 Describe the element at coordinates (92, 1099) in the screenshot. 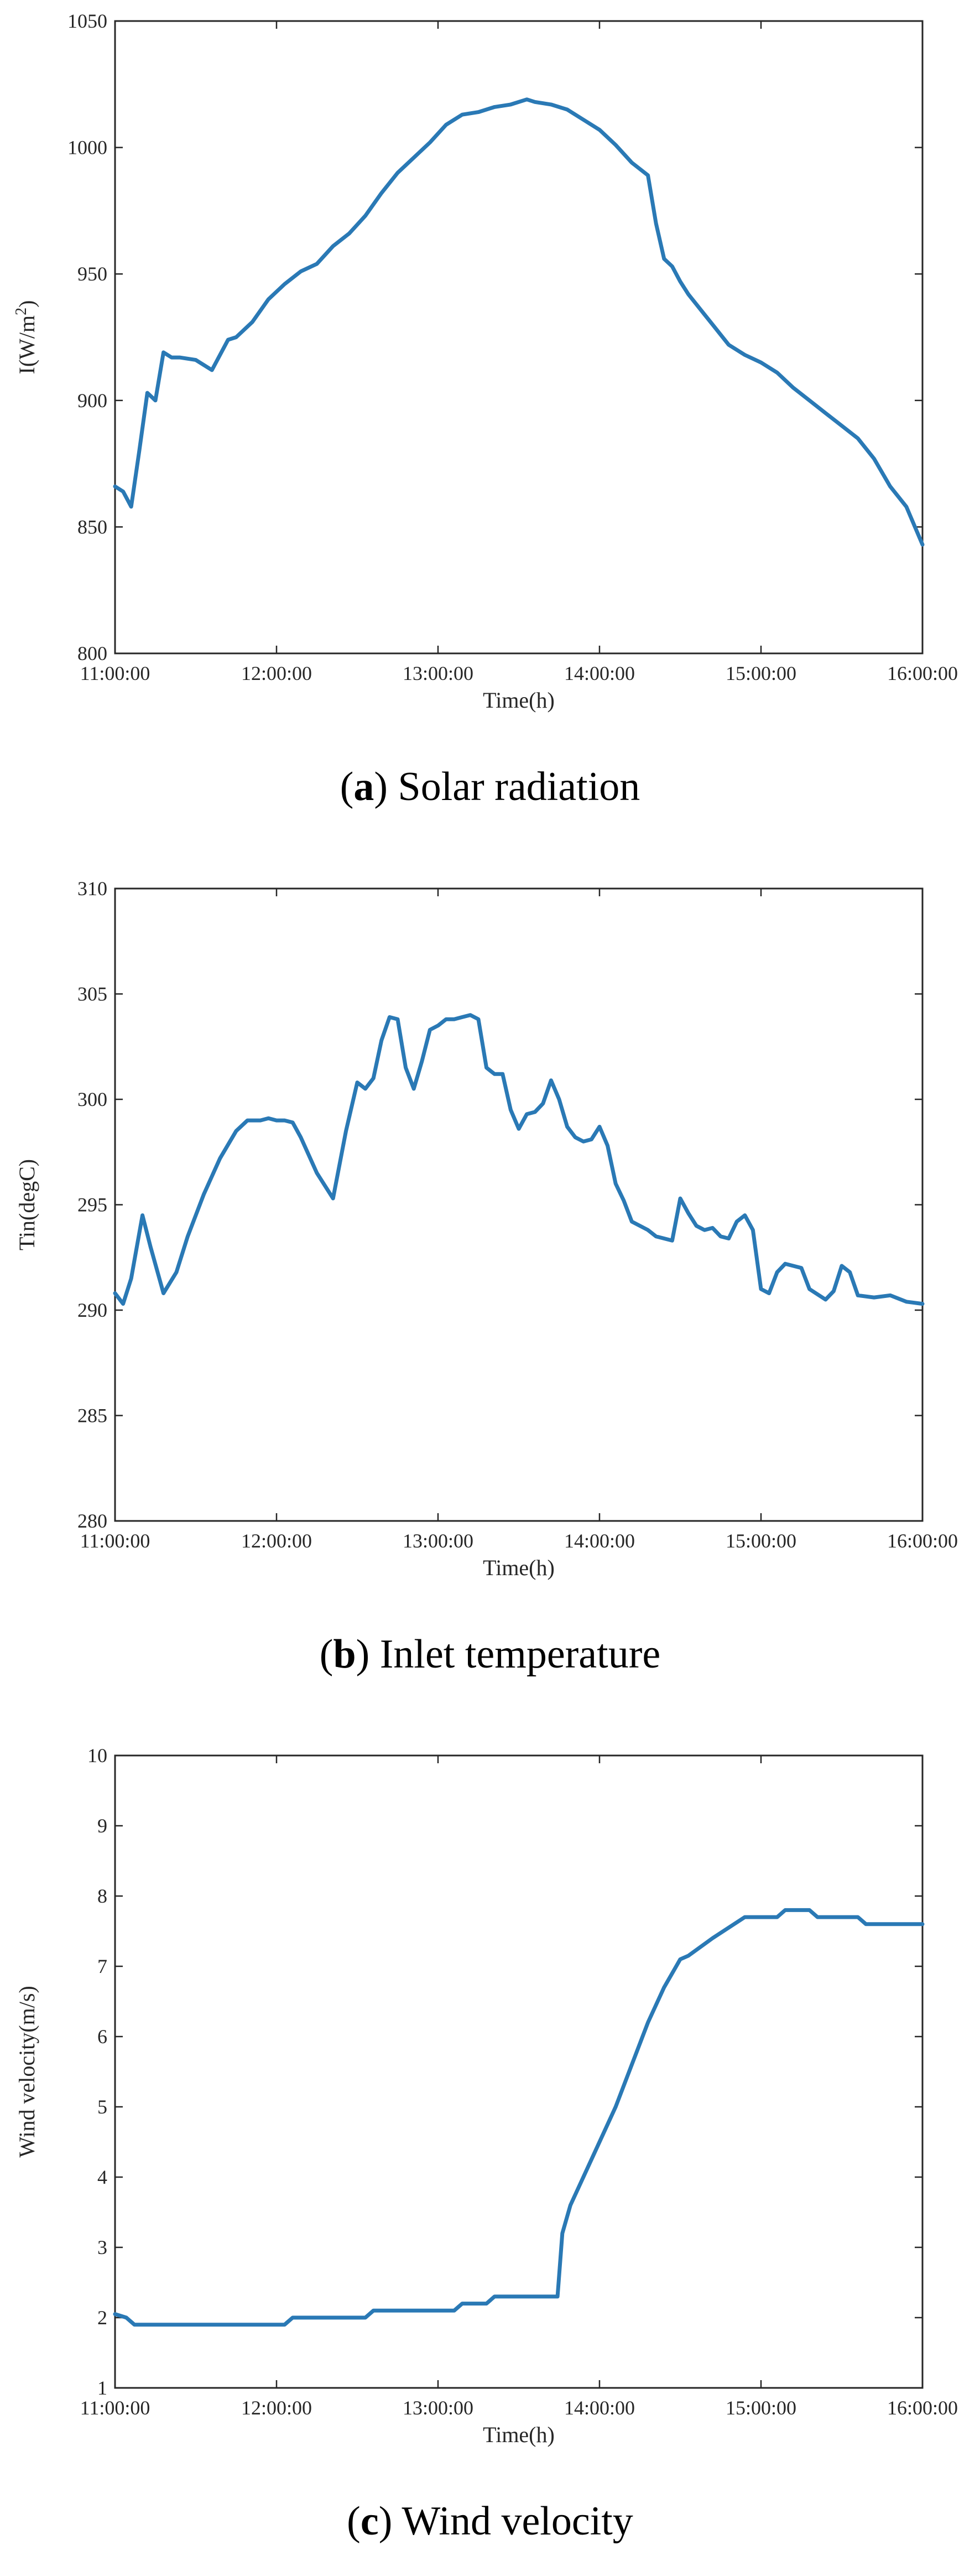

I see `y-tick-label-b: 300` at that location.